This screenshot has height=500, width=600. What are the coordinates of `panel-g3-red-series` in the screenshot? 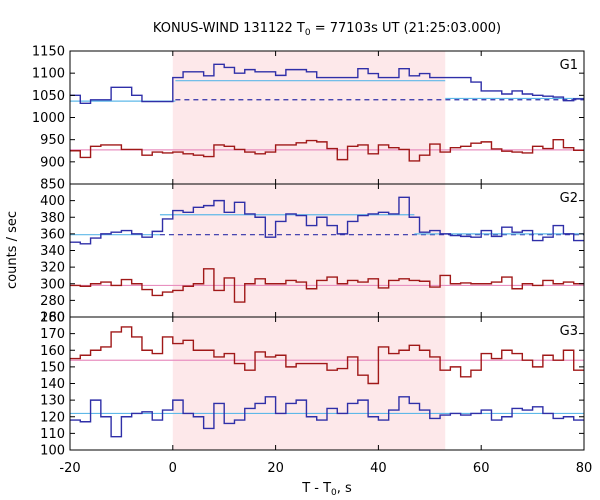 It's located at (327, 355).